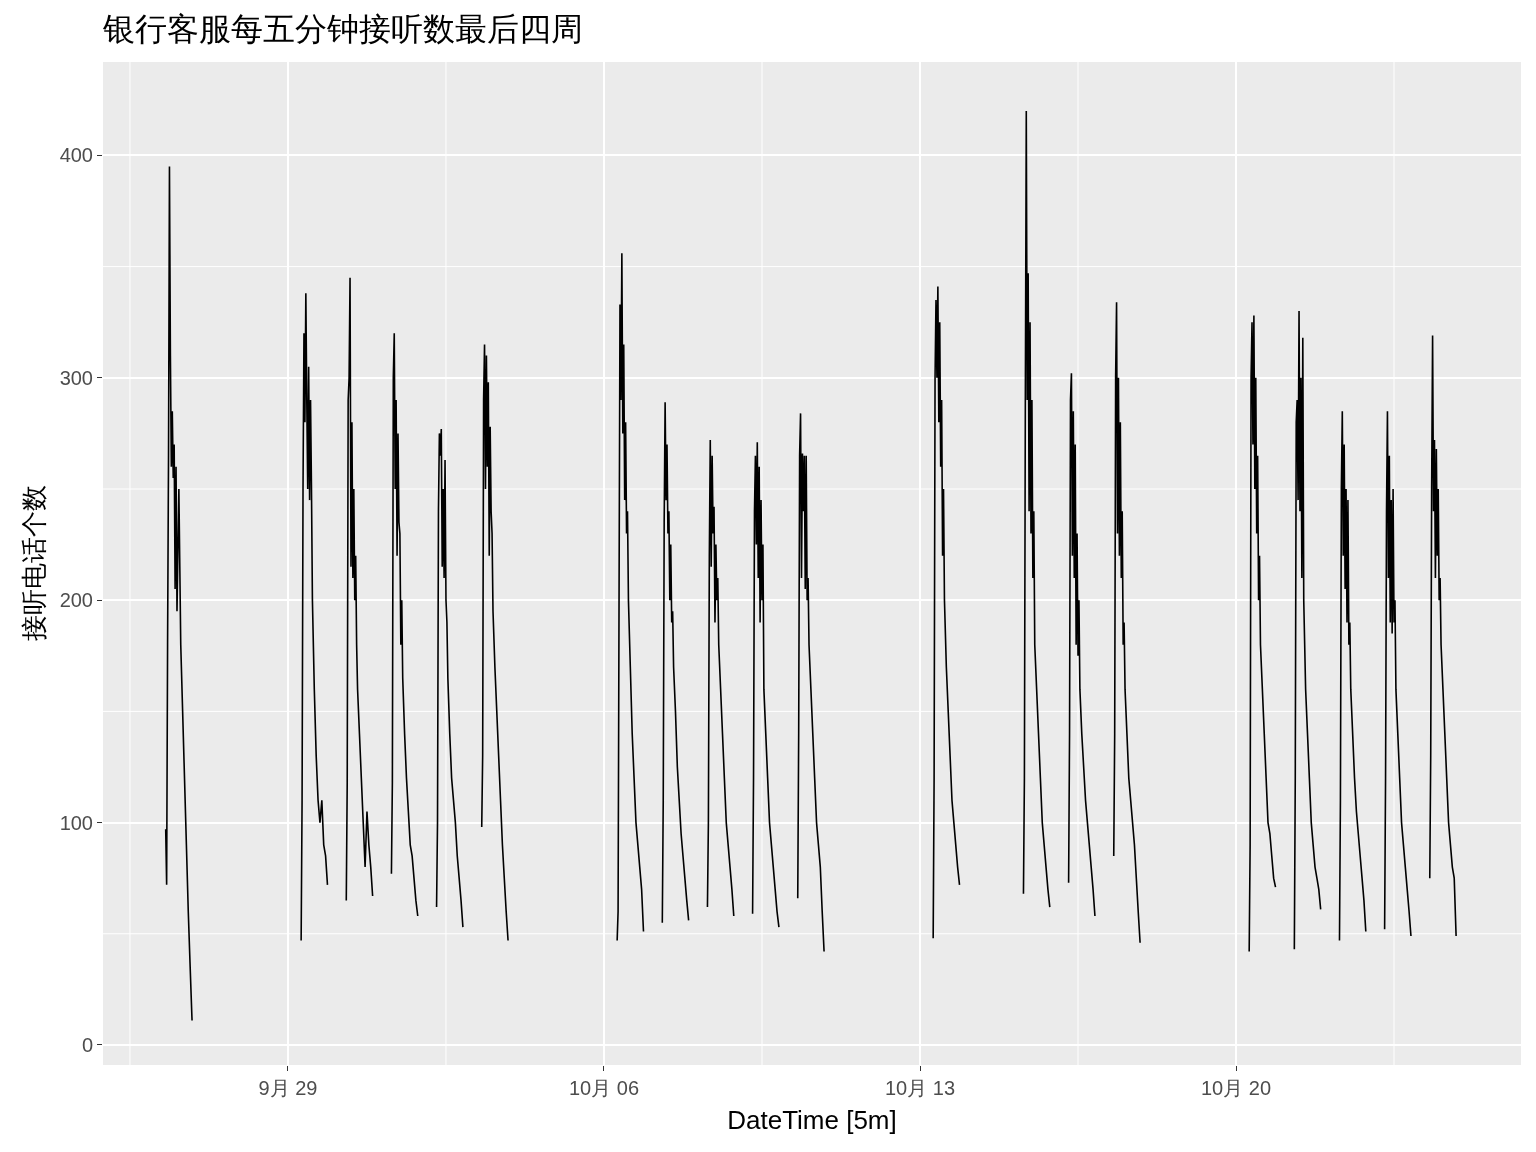  What do you see at coordinates (76, 600) in the screenshot?
I see `y-tick-label: 200` at bounding box center [76, 600].